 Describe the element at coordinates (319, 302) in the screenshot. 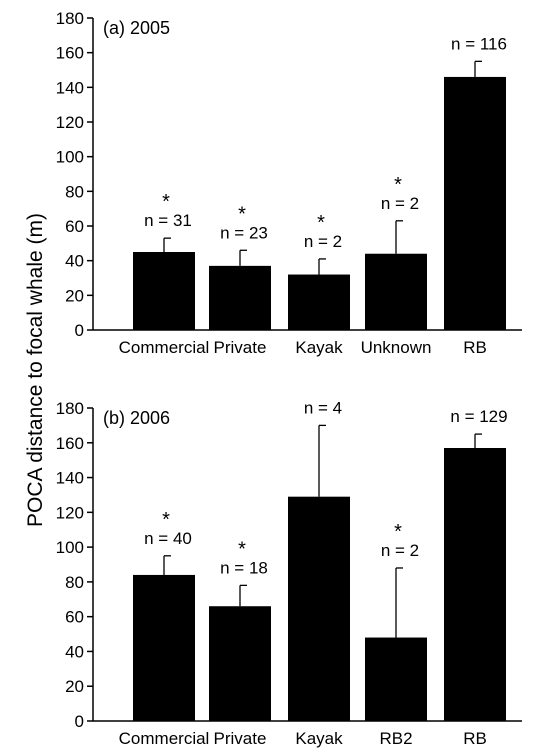

I see `bar-a-kayak` at that location.